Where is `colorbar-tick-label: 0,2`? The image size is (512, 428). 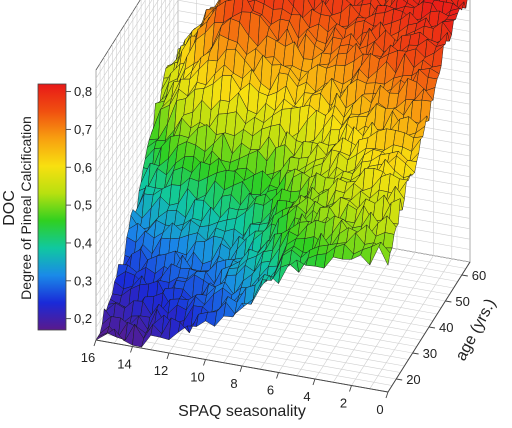
colorbar-tick-label: 0,2 is located at coordinates (83, 318).